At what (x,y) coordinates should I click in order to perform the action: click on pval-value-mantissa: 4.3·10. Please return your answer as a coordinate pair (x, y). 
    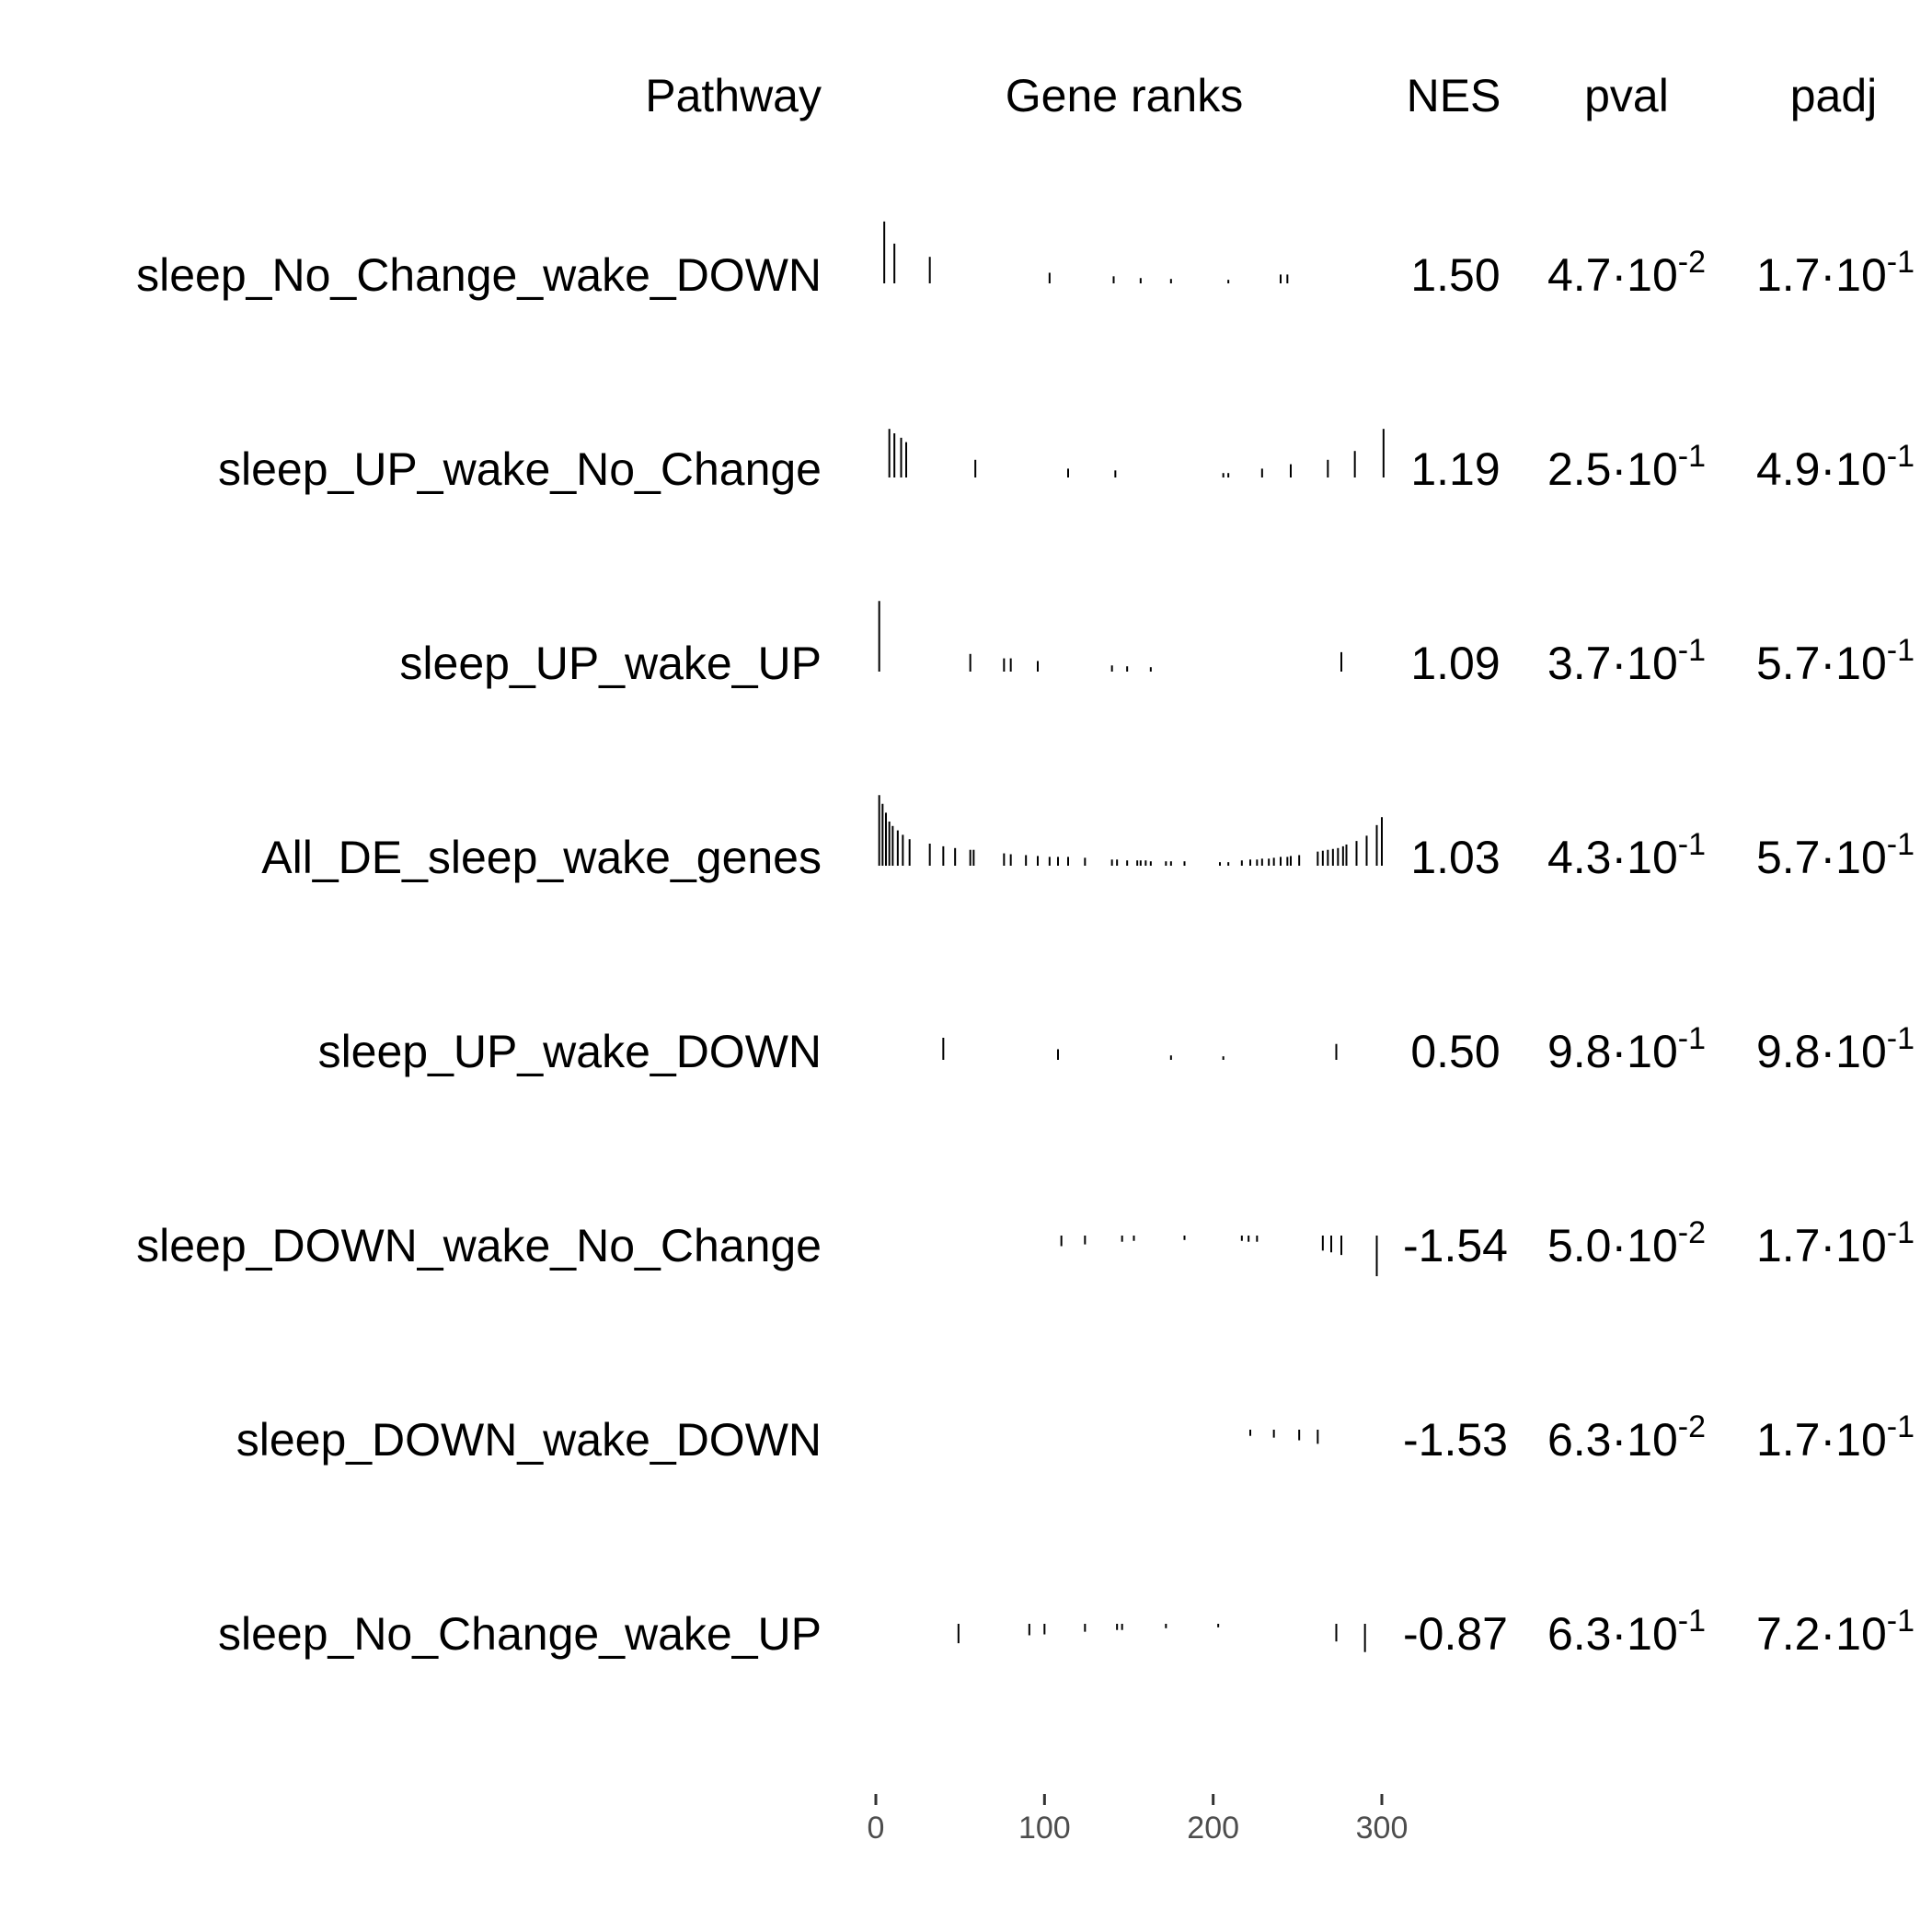
    Looking at the image, I should click on (1612, 857).